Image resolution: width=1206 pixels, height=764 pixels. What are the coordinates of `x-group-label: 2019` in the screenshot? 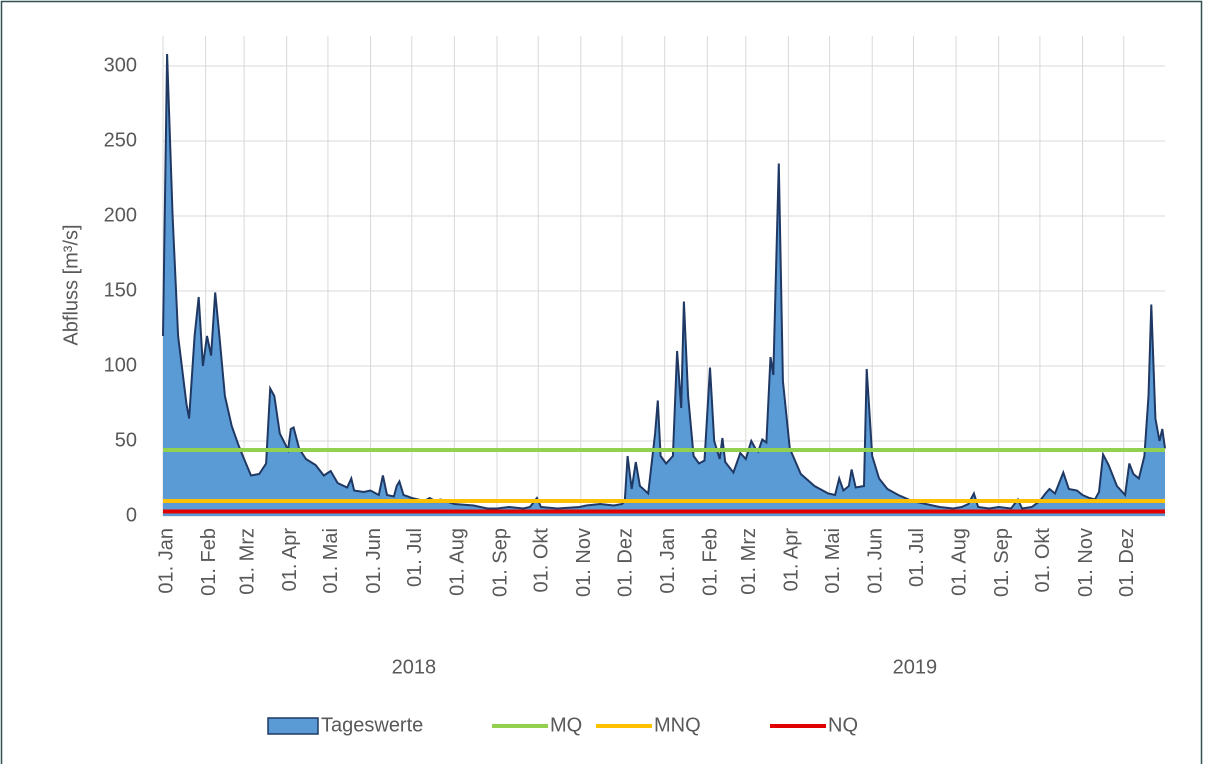 It's located at (915, 667).